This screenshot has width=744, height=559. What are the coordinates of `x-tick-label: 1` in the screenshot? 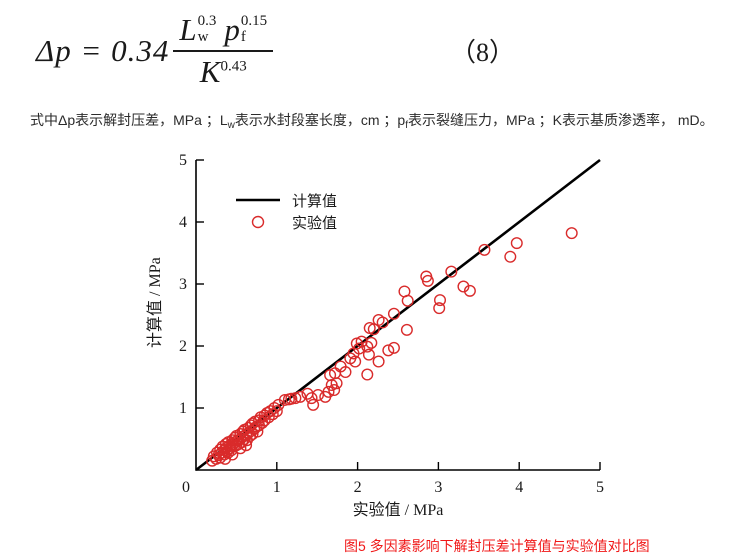 It's located at (277, 487).